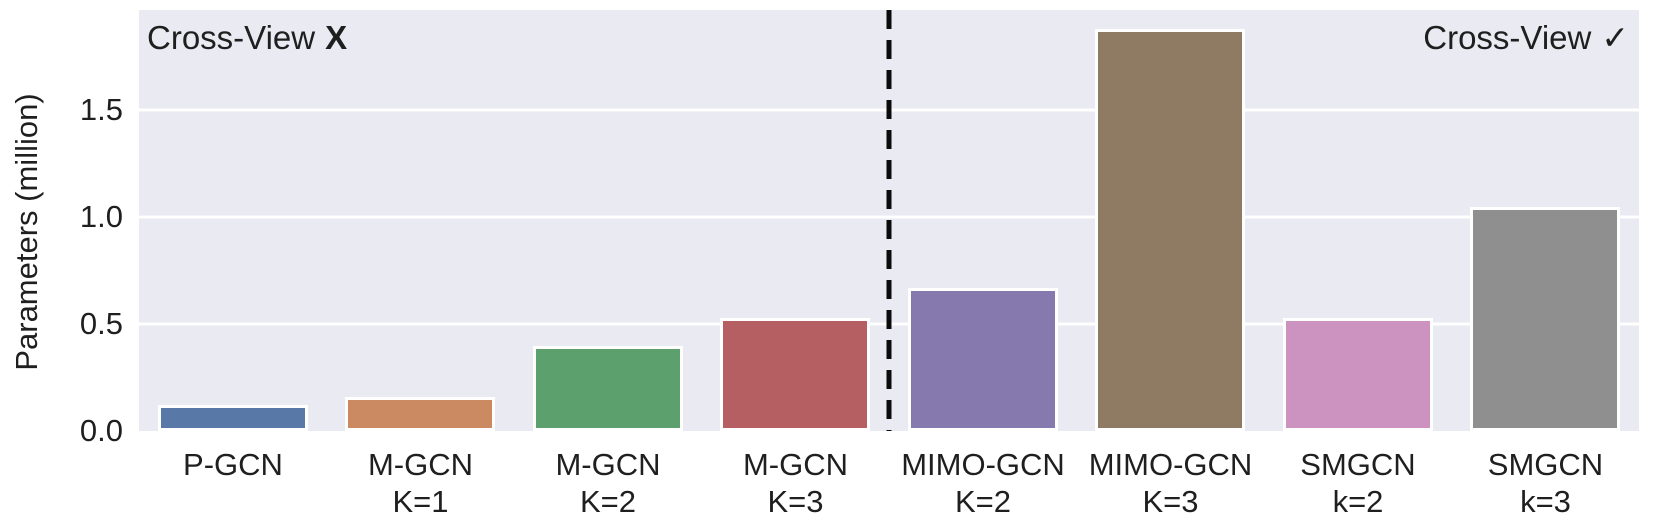  What do you see at coordinates (420, 413) in the screenshot?
I see `bar-M-GCN-K=1` at bounding box center [420, 413].